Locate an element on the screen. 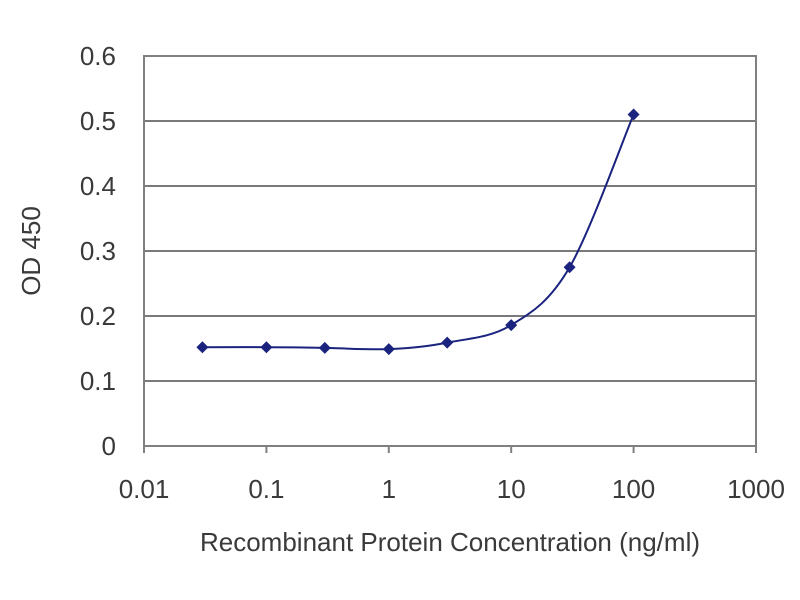 This screenshot has height=600, width=800. x-tick-label-4: 100 is located at coordinates (633, 489).